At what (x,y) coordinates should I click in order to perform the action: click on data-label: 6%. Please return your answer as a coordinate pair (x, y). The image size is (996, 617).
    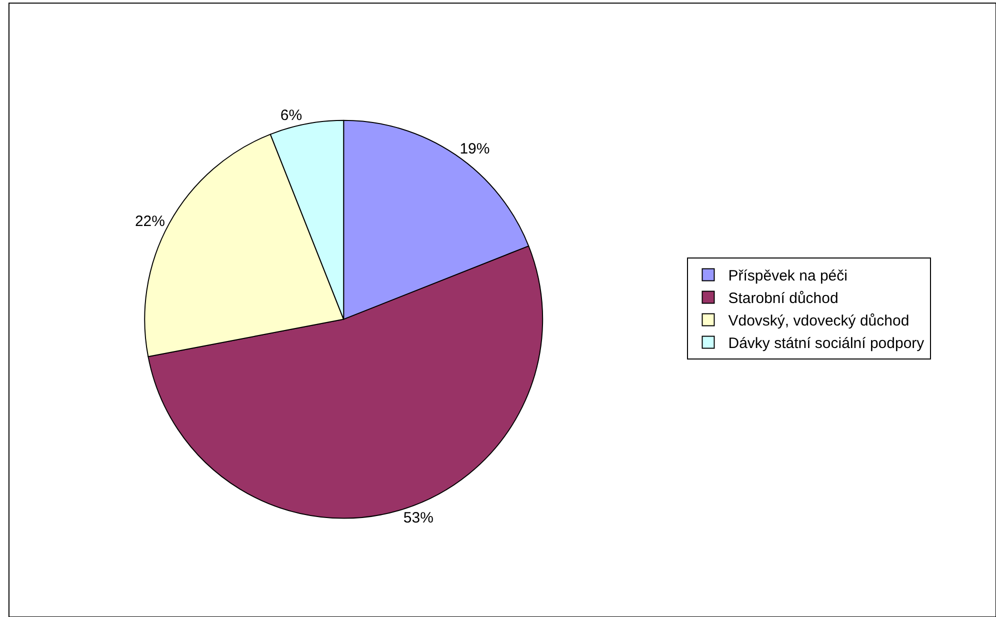
    Looking at the image, I should click on (291, 115).